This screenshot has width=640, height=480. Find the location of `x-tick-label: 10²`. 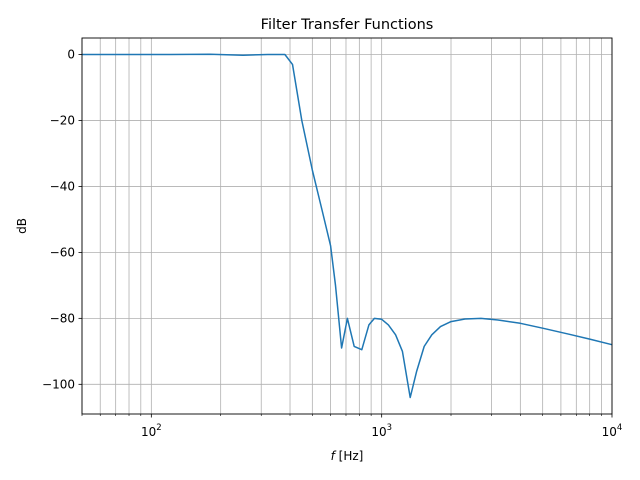

x-tick-label: 10² is located at coordinates (151, 431).